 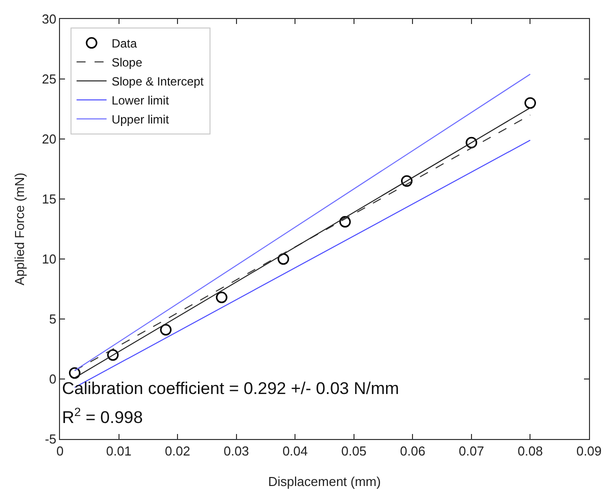 I want to click on y-tick-label: -5, so click(x=50, y=439).